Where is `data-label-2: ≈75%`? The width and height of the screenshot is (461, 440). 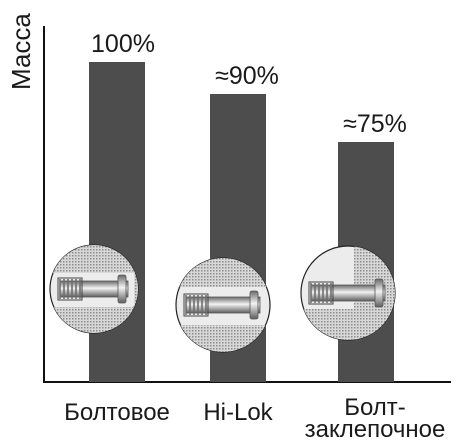
data-label-2: ≈75% is located at coordinates (375, 124).